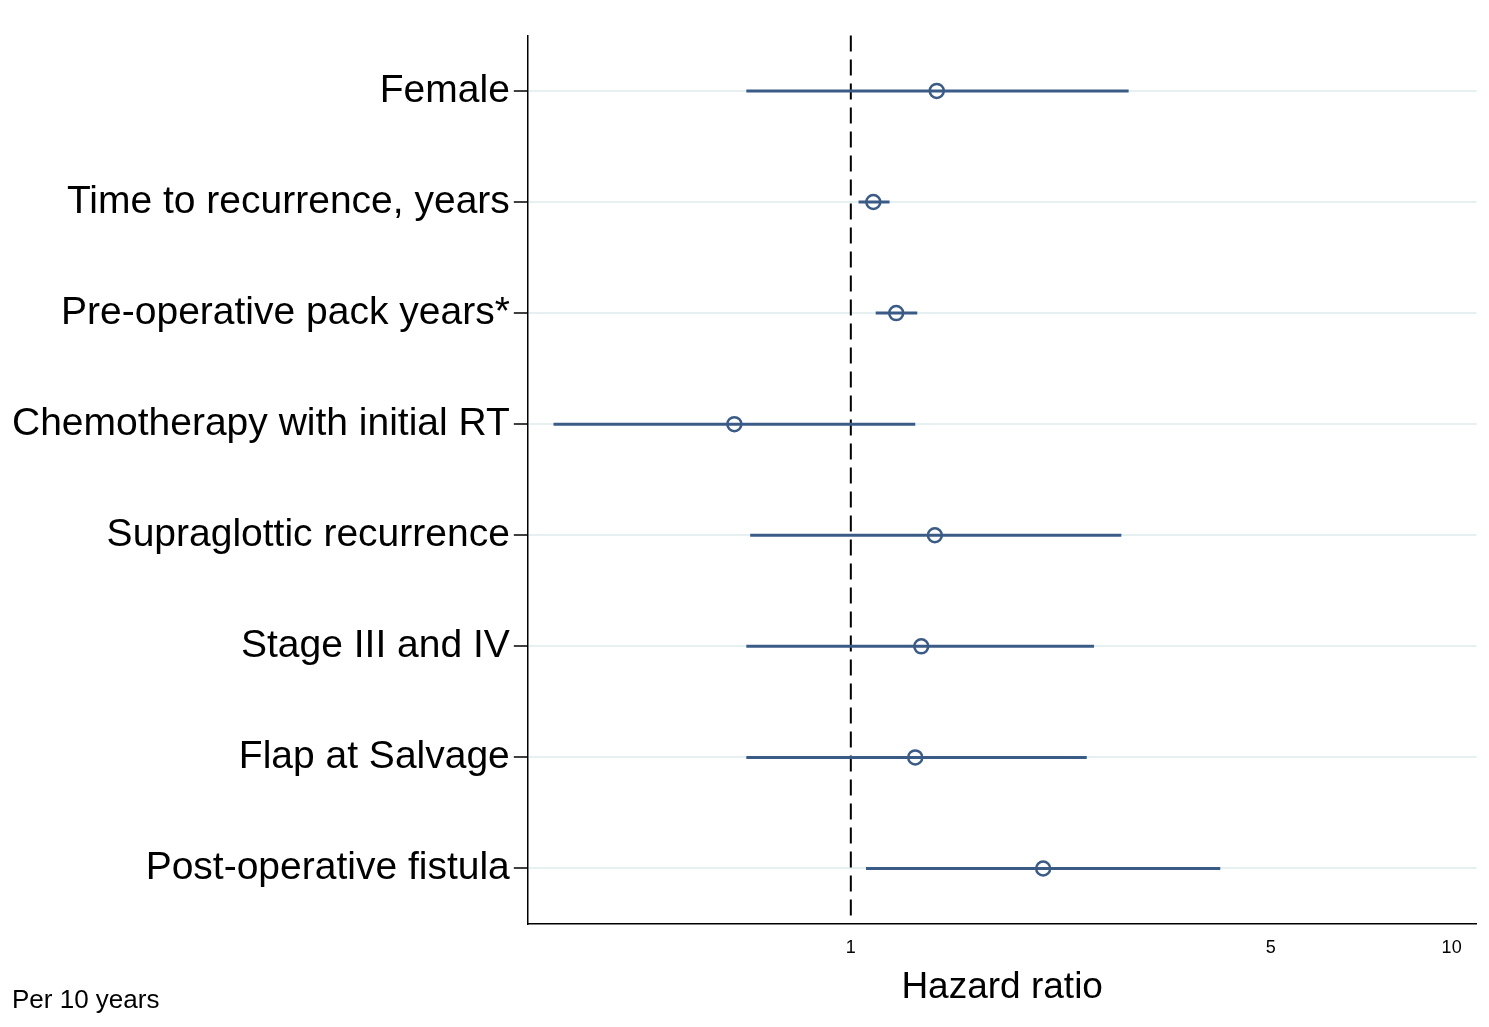  Describe the element at coordinates (1270, 946) in the screenshot. I see `x-tick-label: 5` at that location.